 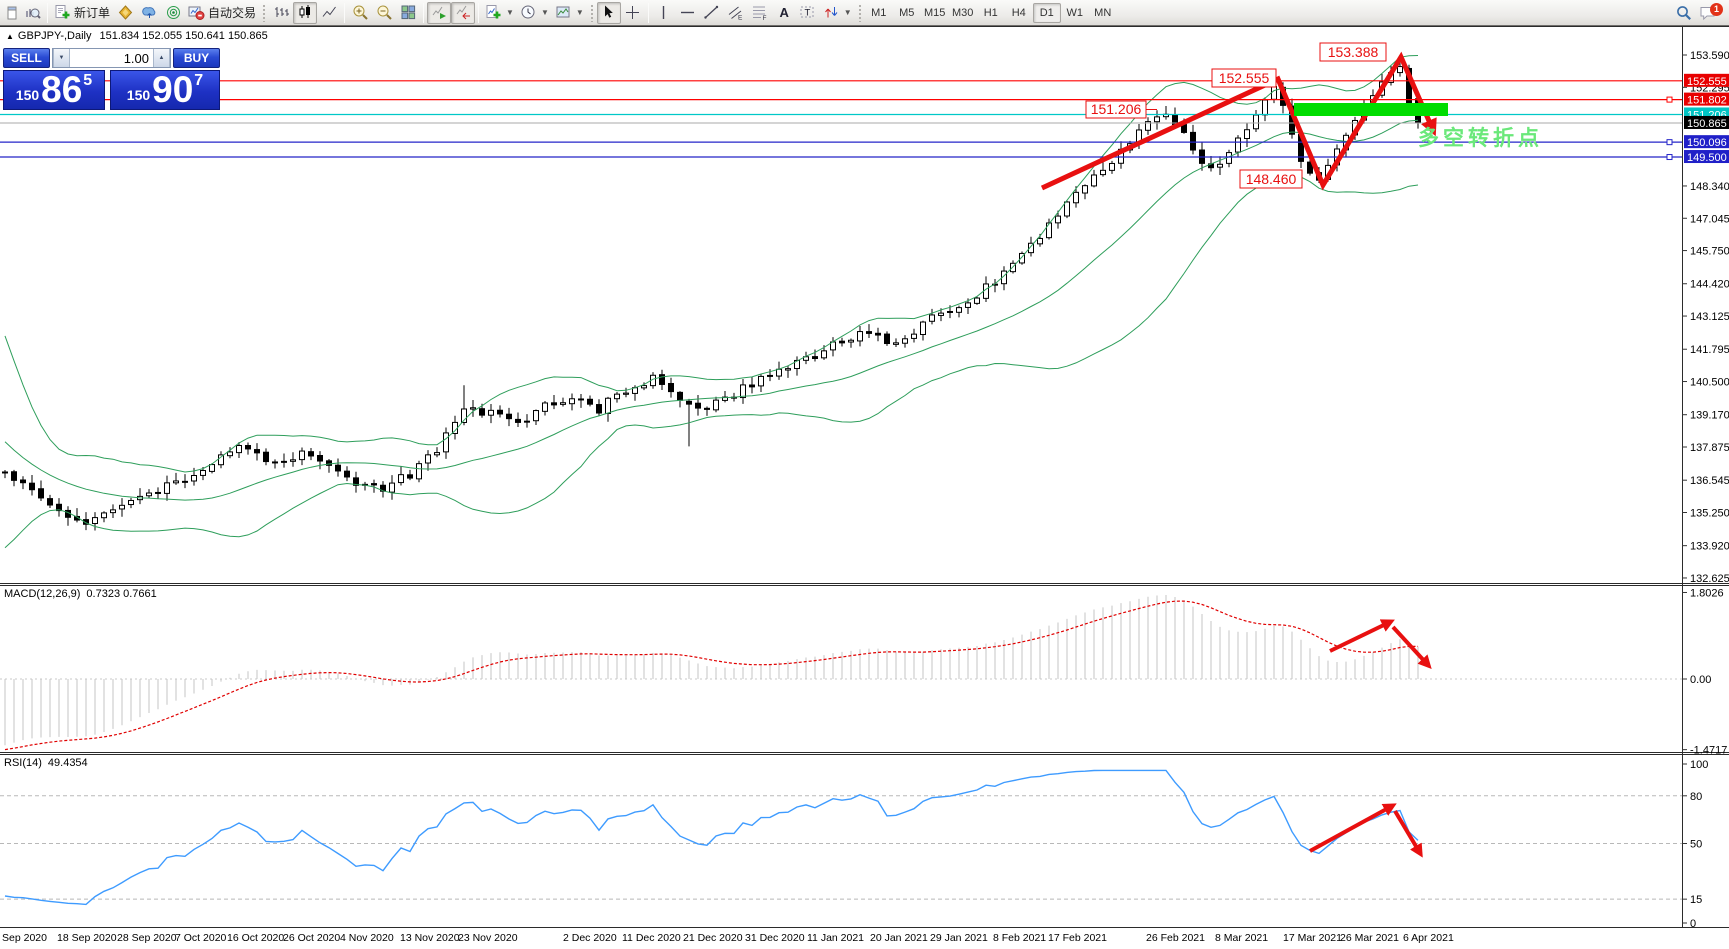 What do you see at coordinates (136, 58) in the screenshot?
I see `volume-input: 1.00` at bounding box center [136, 58].